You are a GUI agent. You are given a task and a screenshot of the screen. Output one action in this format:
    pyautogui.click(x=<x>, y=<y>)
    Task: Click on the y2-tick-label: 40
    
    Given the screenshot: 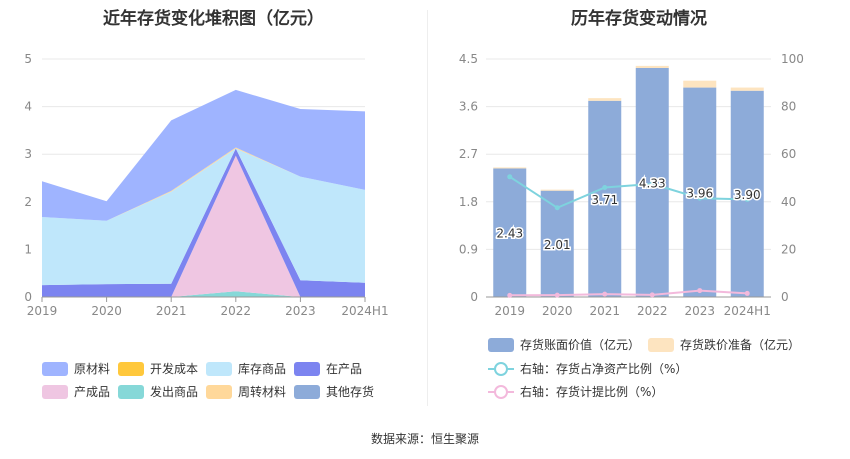 What is the action you would take?
    pyautogui.click(x=788, y=202)
    